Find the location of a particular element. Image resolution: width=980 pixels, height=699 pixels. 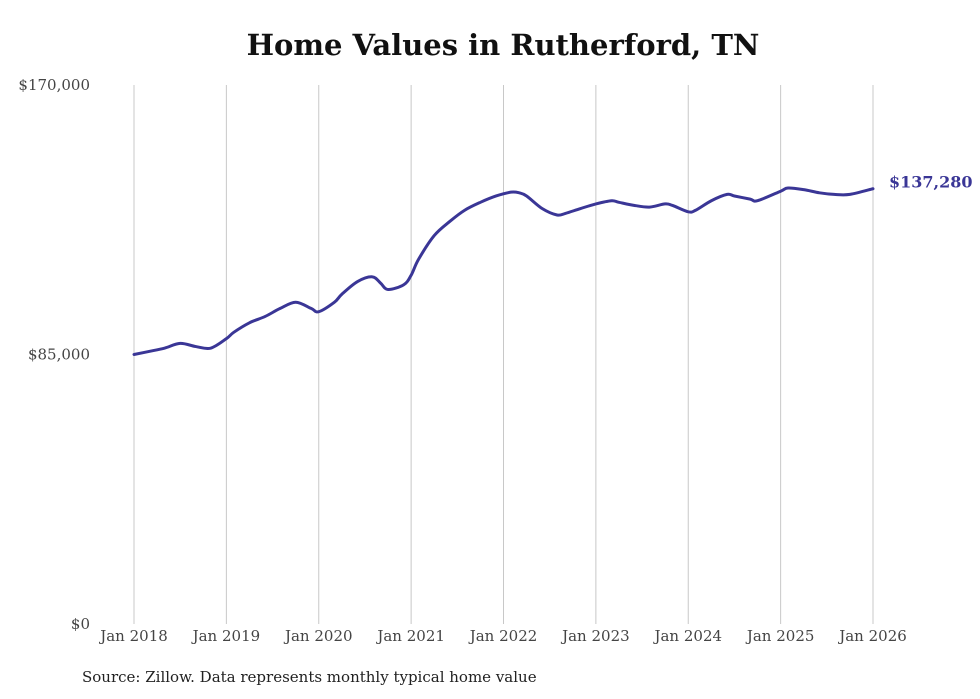

x-tick-label: Jan 2022 is located at coordinates (503, 636).